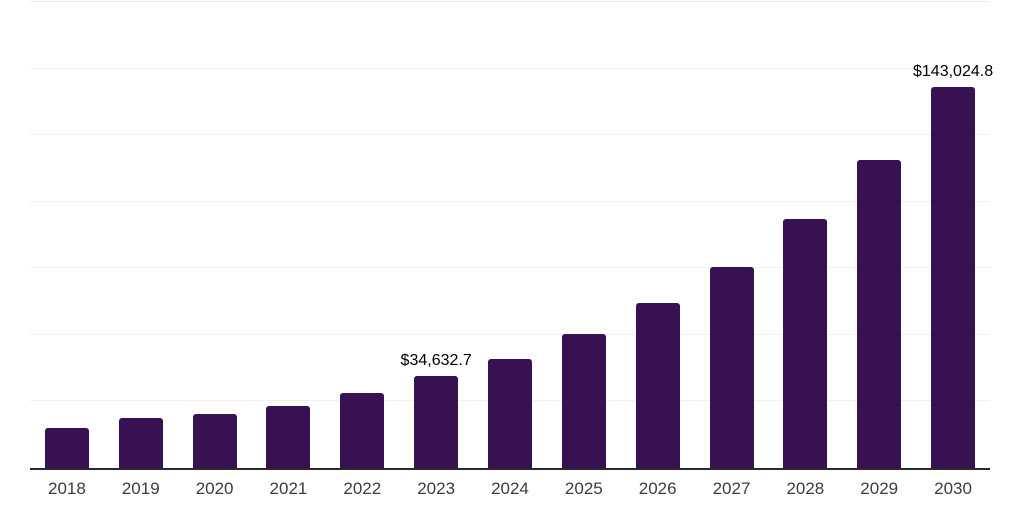 This screenshot has height=512, width=1024. What do you see at coordinates (214, 488) in the screenshot?
I see `x-tick-label-2020: 2020` at bounding box center [214, 488].